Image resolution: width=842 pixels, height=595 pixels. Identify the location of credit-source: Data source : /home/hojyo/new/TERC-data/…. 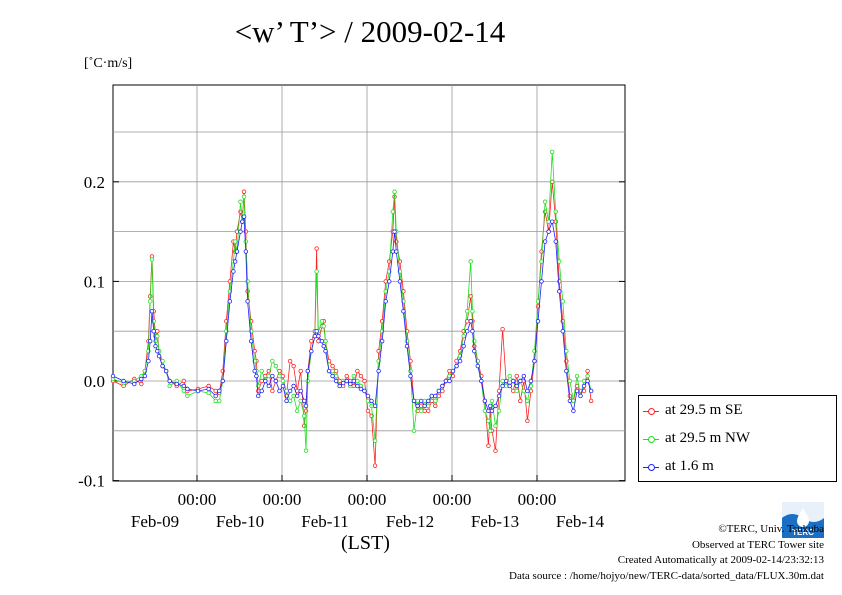
(666, 575).